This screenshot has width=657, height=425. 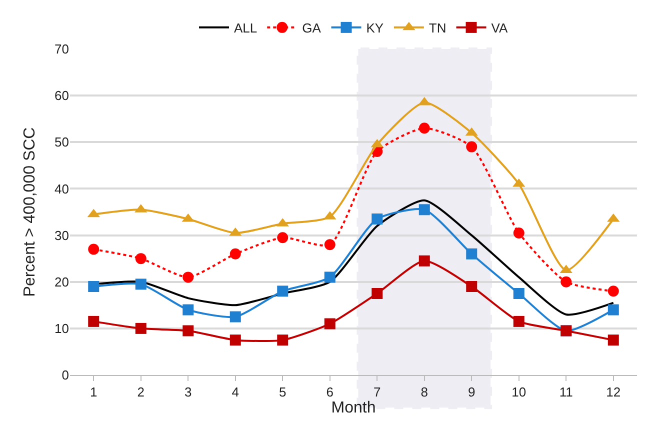 I want to click on y-tick-label: 0, so click(x=65, y=375).